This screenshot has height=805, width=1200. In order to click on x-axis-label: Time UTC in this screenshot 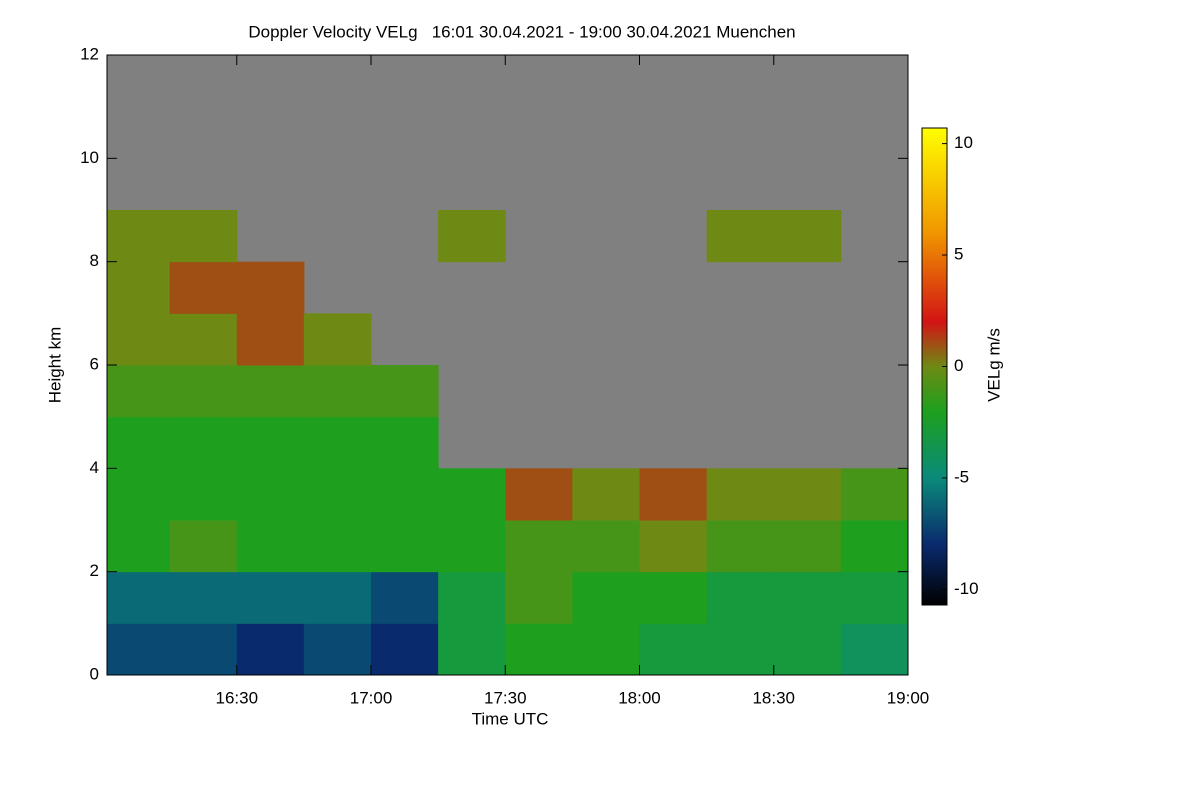, I will do `click(510, 718)`.